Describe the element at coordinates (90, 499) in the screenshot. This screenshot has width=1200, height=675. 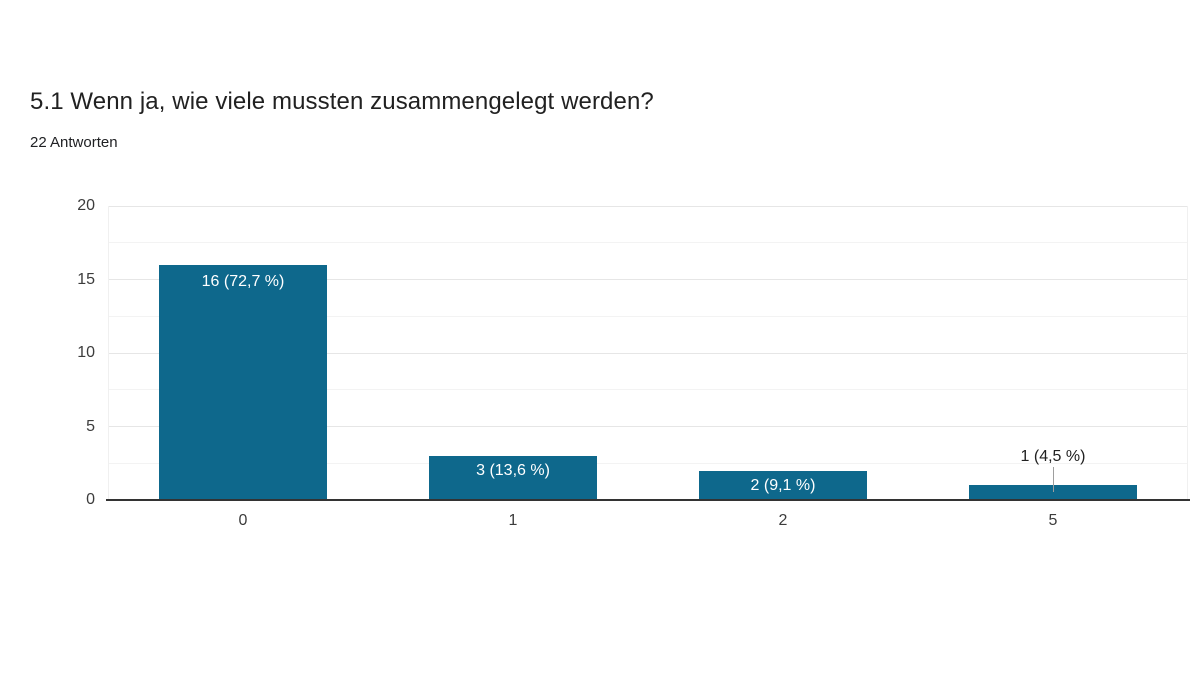
I see `y-axis-tick-label: 0` at that location.